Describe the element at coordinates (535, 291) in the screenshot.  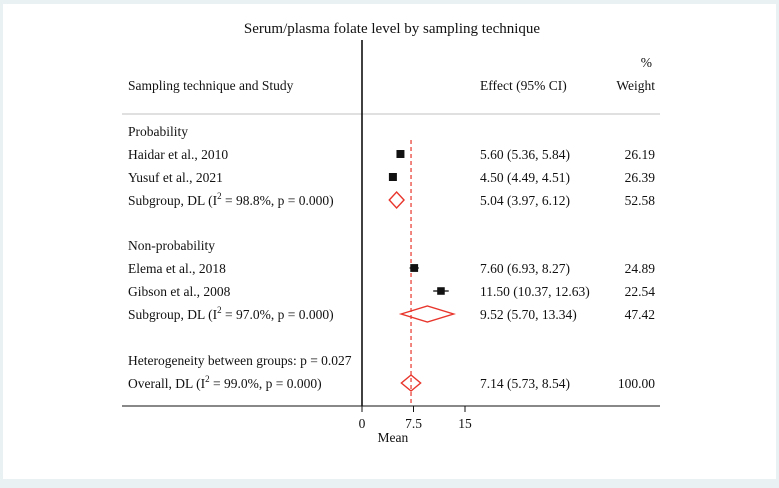
I see `study-effect-ci: 11.50 (10.37, 12.63)` at that location.